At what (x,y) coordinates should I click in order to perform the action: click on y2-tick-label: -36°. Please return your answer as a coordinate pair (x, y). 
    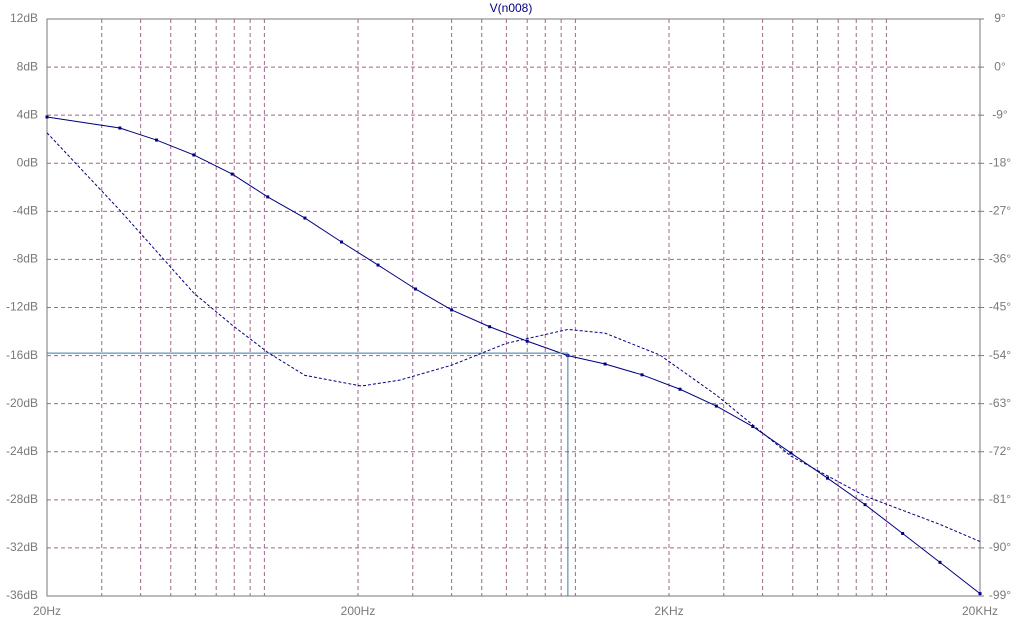
    Looking at the image, I should click on (1000, 259).